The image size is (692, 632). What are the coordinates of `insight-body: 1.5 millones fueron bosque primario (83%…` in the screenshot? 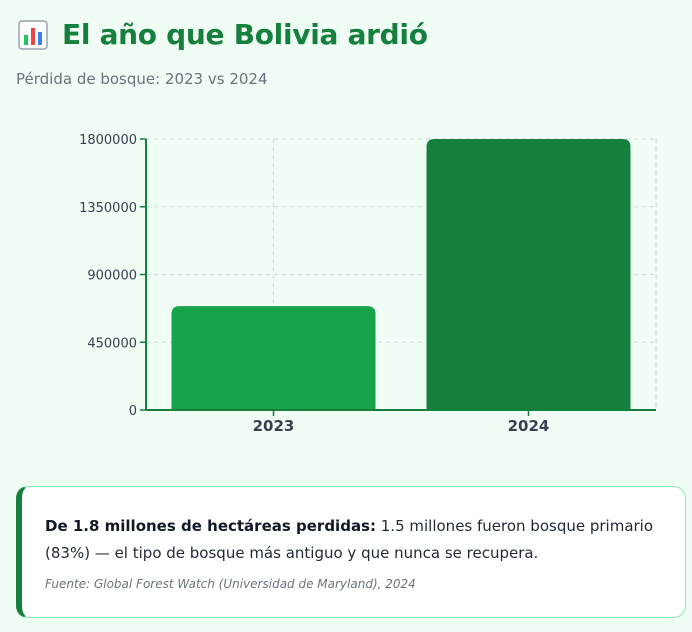 It's located at (349, 539).